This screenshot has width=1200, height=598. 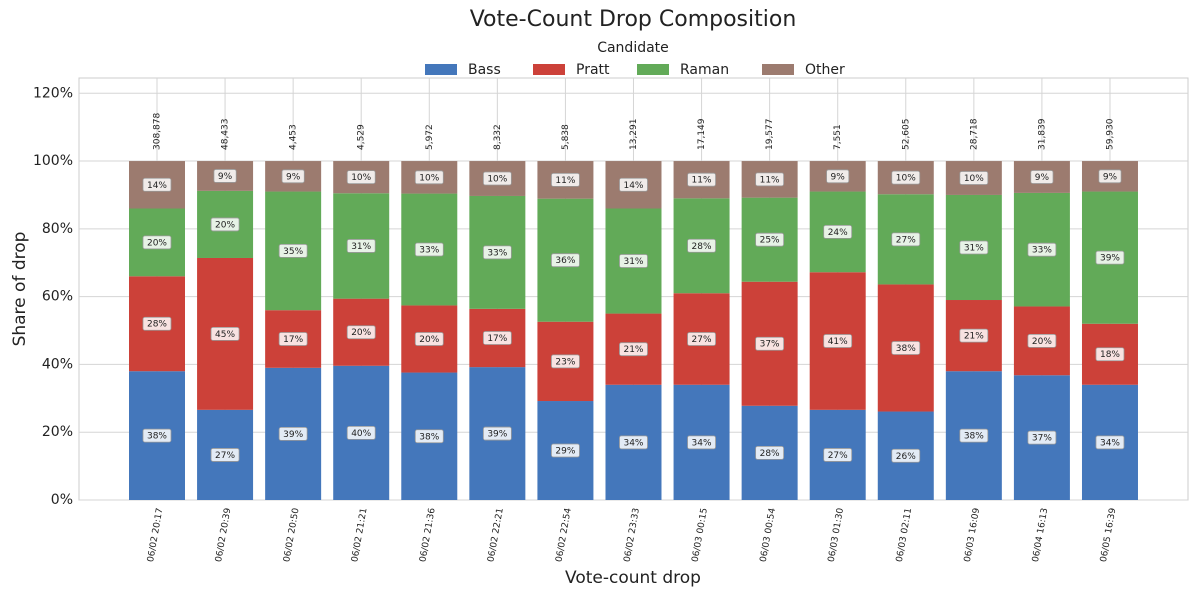 What do you see at coordinates (294, 137) in the screenshot?
I see `total-label: 4,453` at bounding box center [294, 137].